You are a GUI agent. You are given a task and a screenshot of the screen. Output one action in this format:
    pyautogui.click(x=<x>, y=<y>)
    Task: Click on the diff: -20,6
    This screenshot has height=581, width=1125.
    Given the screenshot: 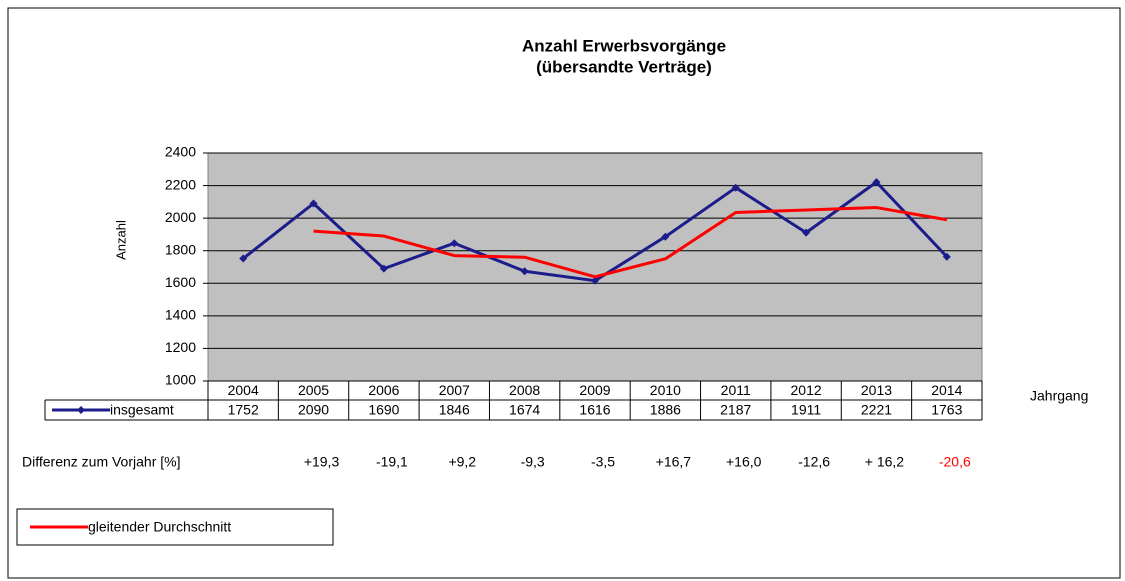 What is the action you would take?
    pyautogui.click(x=955, y=462)
    